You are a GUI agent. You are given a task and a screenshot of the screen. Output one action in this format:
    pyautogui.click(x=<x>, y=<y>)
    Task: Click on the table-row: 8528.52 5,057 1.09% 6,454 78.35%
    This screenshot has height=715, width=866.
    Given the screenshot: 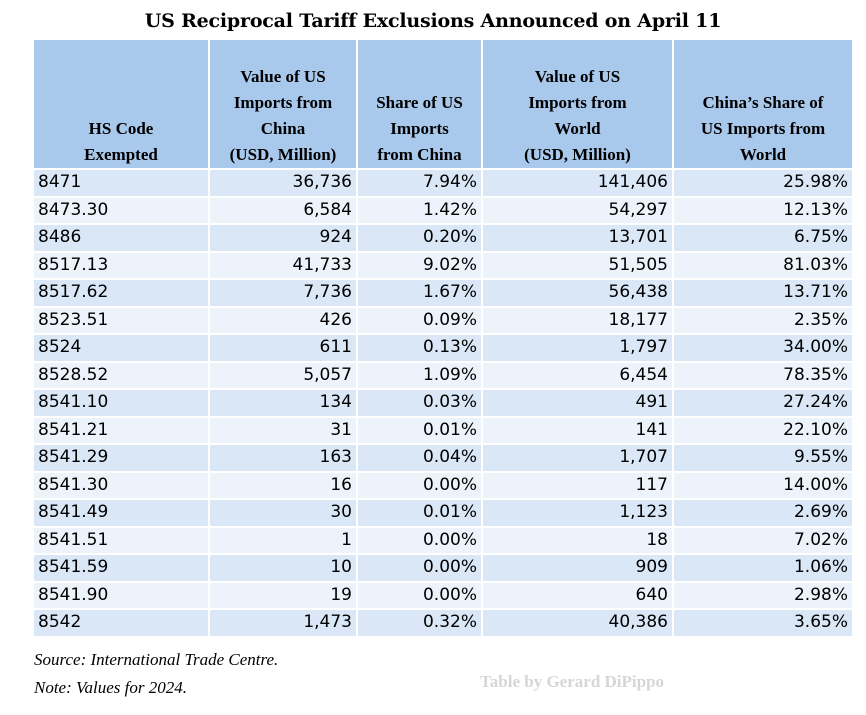 What is the action you would take?
    pyautogui.click(x=443, y=375)
    